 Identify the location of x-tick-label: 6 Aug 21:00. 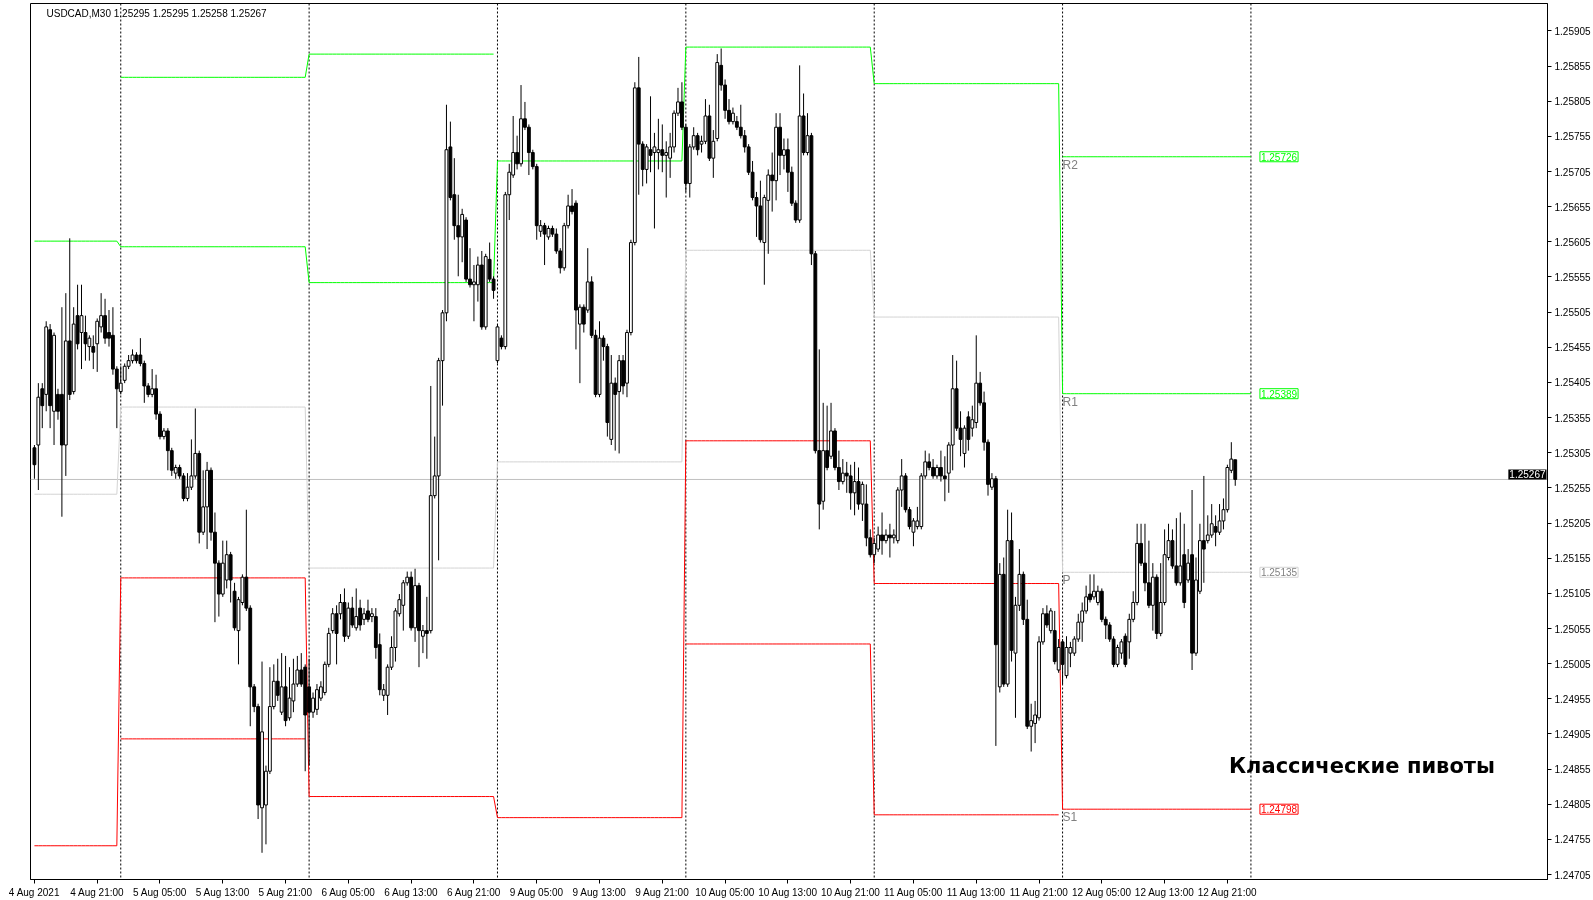
(473, 892).